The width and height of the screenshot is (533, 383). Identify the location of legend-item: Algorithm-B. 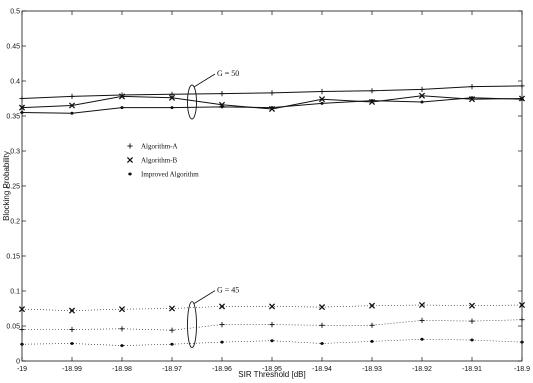
(151, 160).